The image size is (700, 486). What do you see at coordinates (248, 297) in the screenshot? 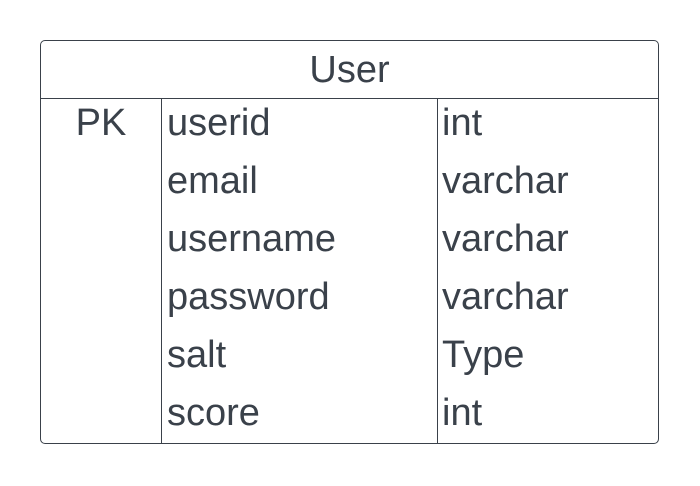
I see `attribute-name: password` at bounding box center [248, 297].